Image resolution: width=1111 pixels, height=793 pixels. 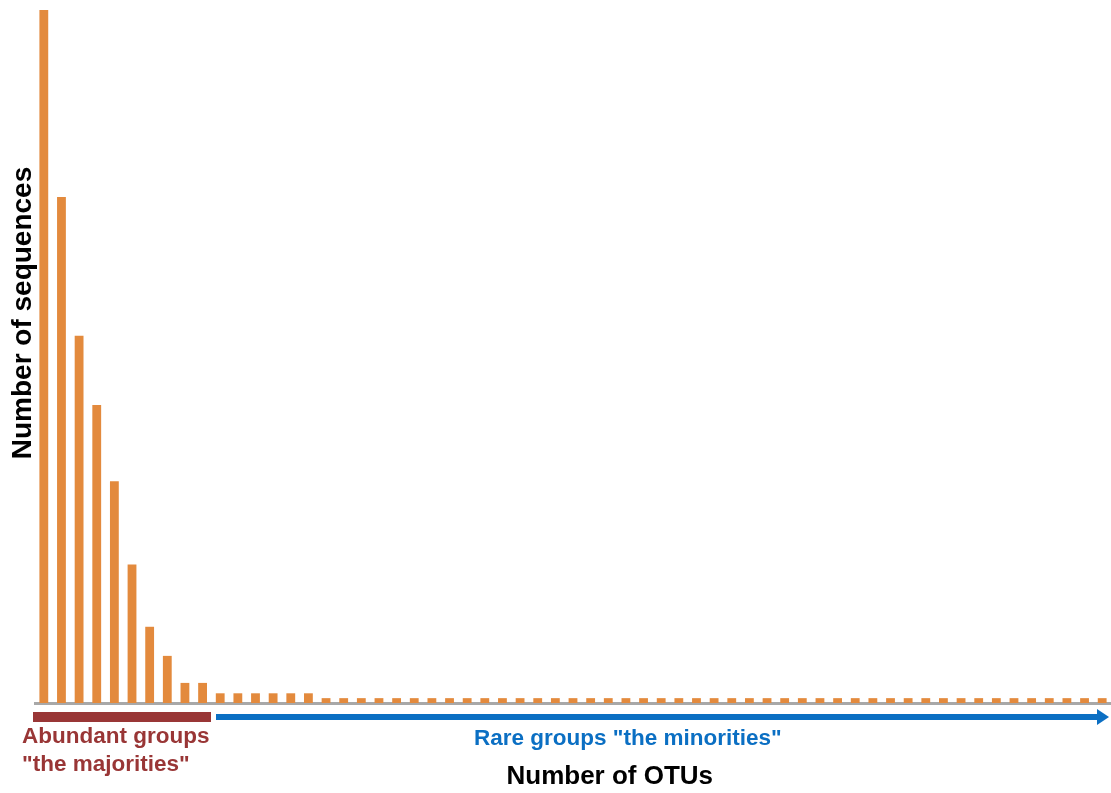 I want to click on text: Abundant groups "the majorities", so click(x=116, y=750).